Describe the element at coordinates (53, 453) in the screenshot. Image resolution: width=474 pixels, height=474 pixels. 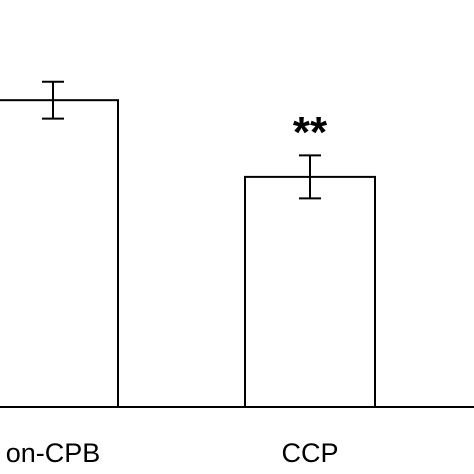
I see `x-tick-label: on-CPB` at that location.